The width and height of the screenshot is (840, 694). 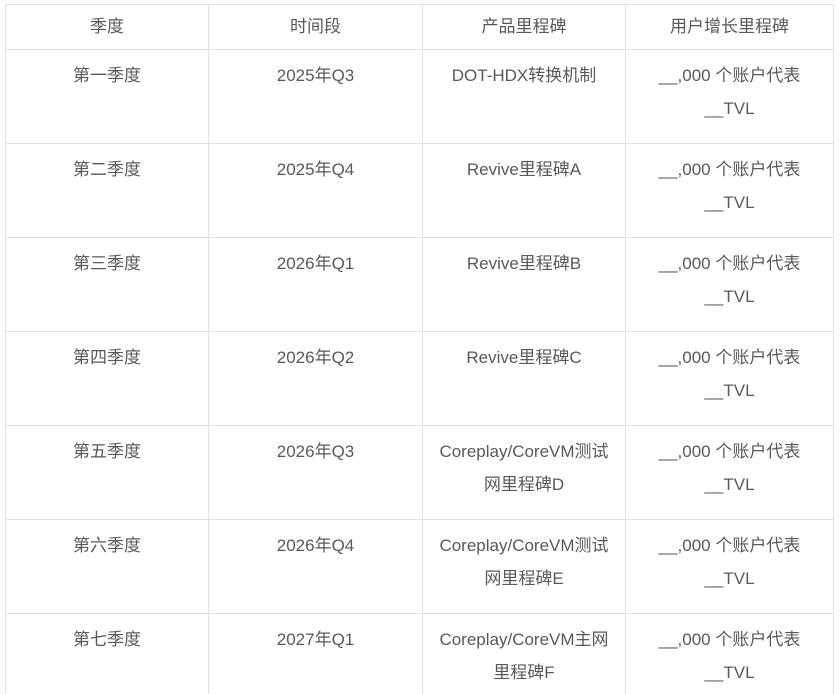 What do you see at coordinates (107, 378) in the screenshot?
I see `cell-quarter: 第四季度` at bounding box center [107, 378].